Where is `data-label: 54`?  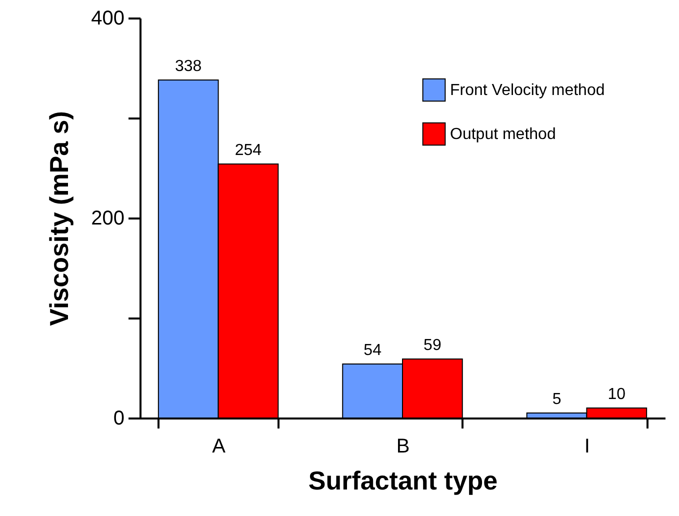 data-label: 54 is located at coordinates (373, 350).